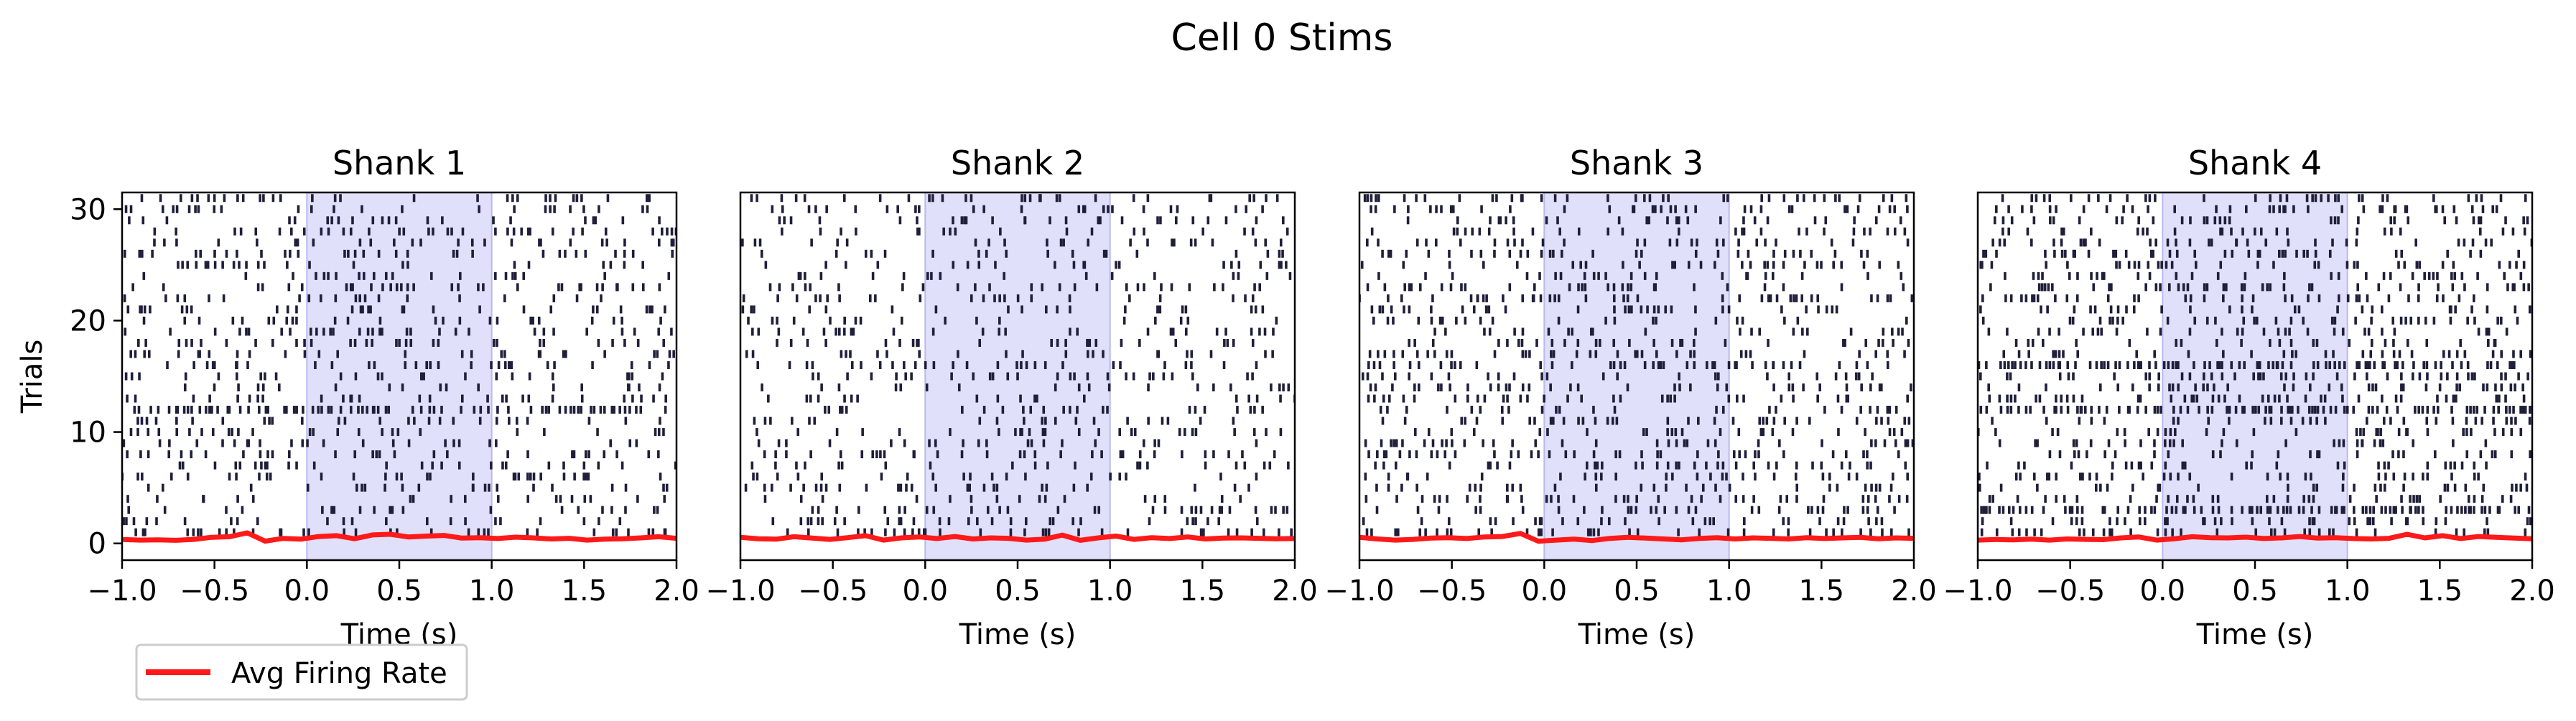 The height and width of the screenshot is (721, 2576). I want to click on legend-frame, so click(301, 672).